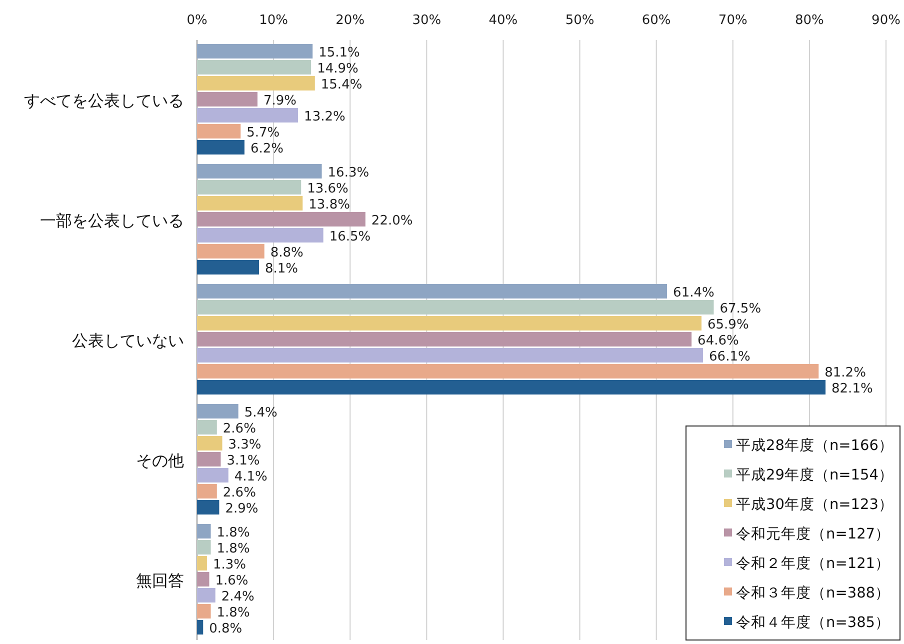 The width and height of the screenshot is (904, 644). Describe the element at coordinates (273, 20) in the screenshot. I see `x-tick-label: 10%` at that location.